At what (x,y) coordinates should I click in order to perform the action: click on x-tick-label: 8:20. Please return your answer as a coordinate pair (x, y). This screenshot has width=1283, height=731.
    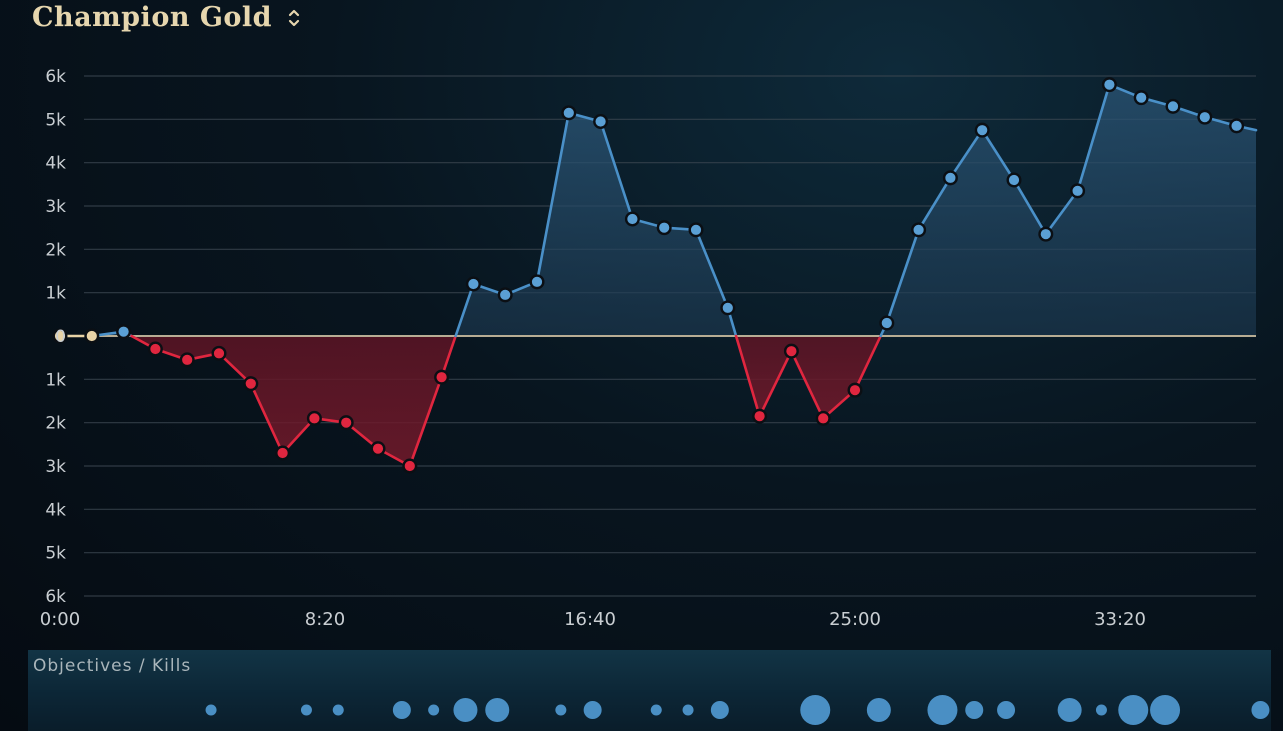
    Looking at the image, I should click on (325, 619).